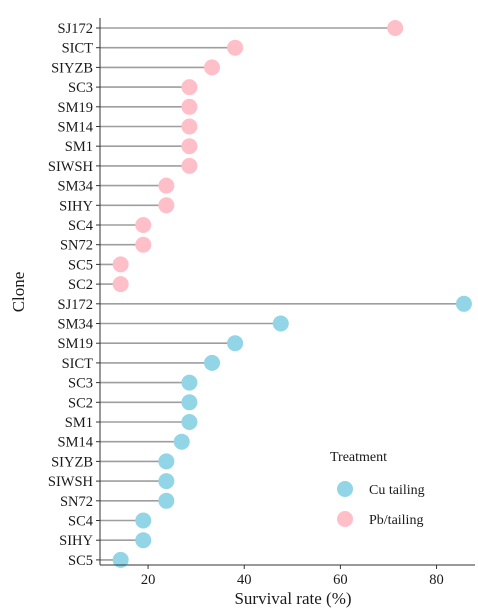 This screenshot has height=608, width=478. I want to click on legend-swatch-pb-tailing, so click(345, 519).